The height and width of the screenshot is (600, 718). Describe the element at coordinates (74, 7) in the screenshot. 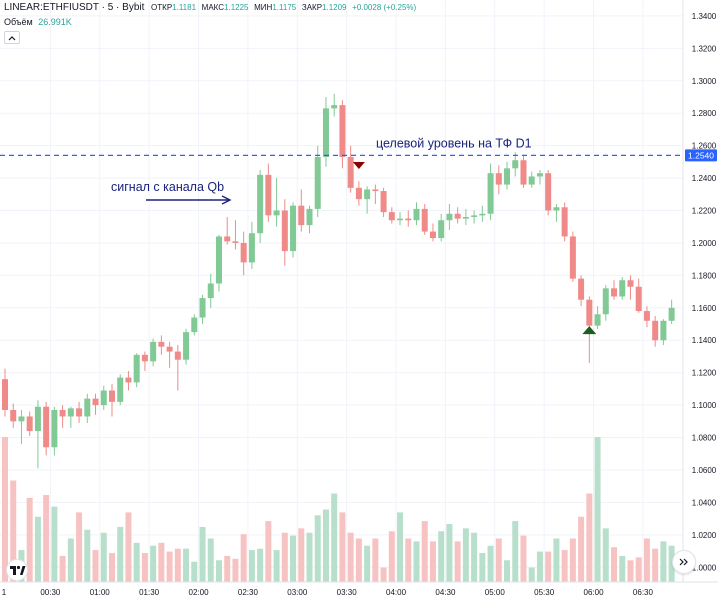

I see `symbol-title: LINEAR:ETHFIUSDT · 5 · Bybit` at that location.